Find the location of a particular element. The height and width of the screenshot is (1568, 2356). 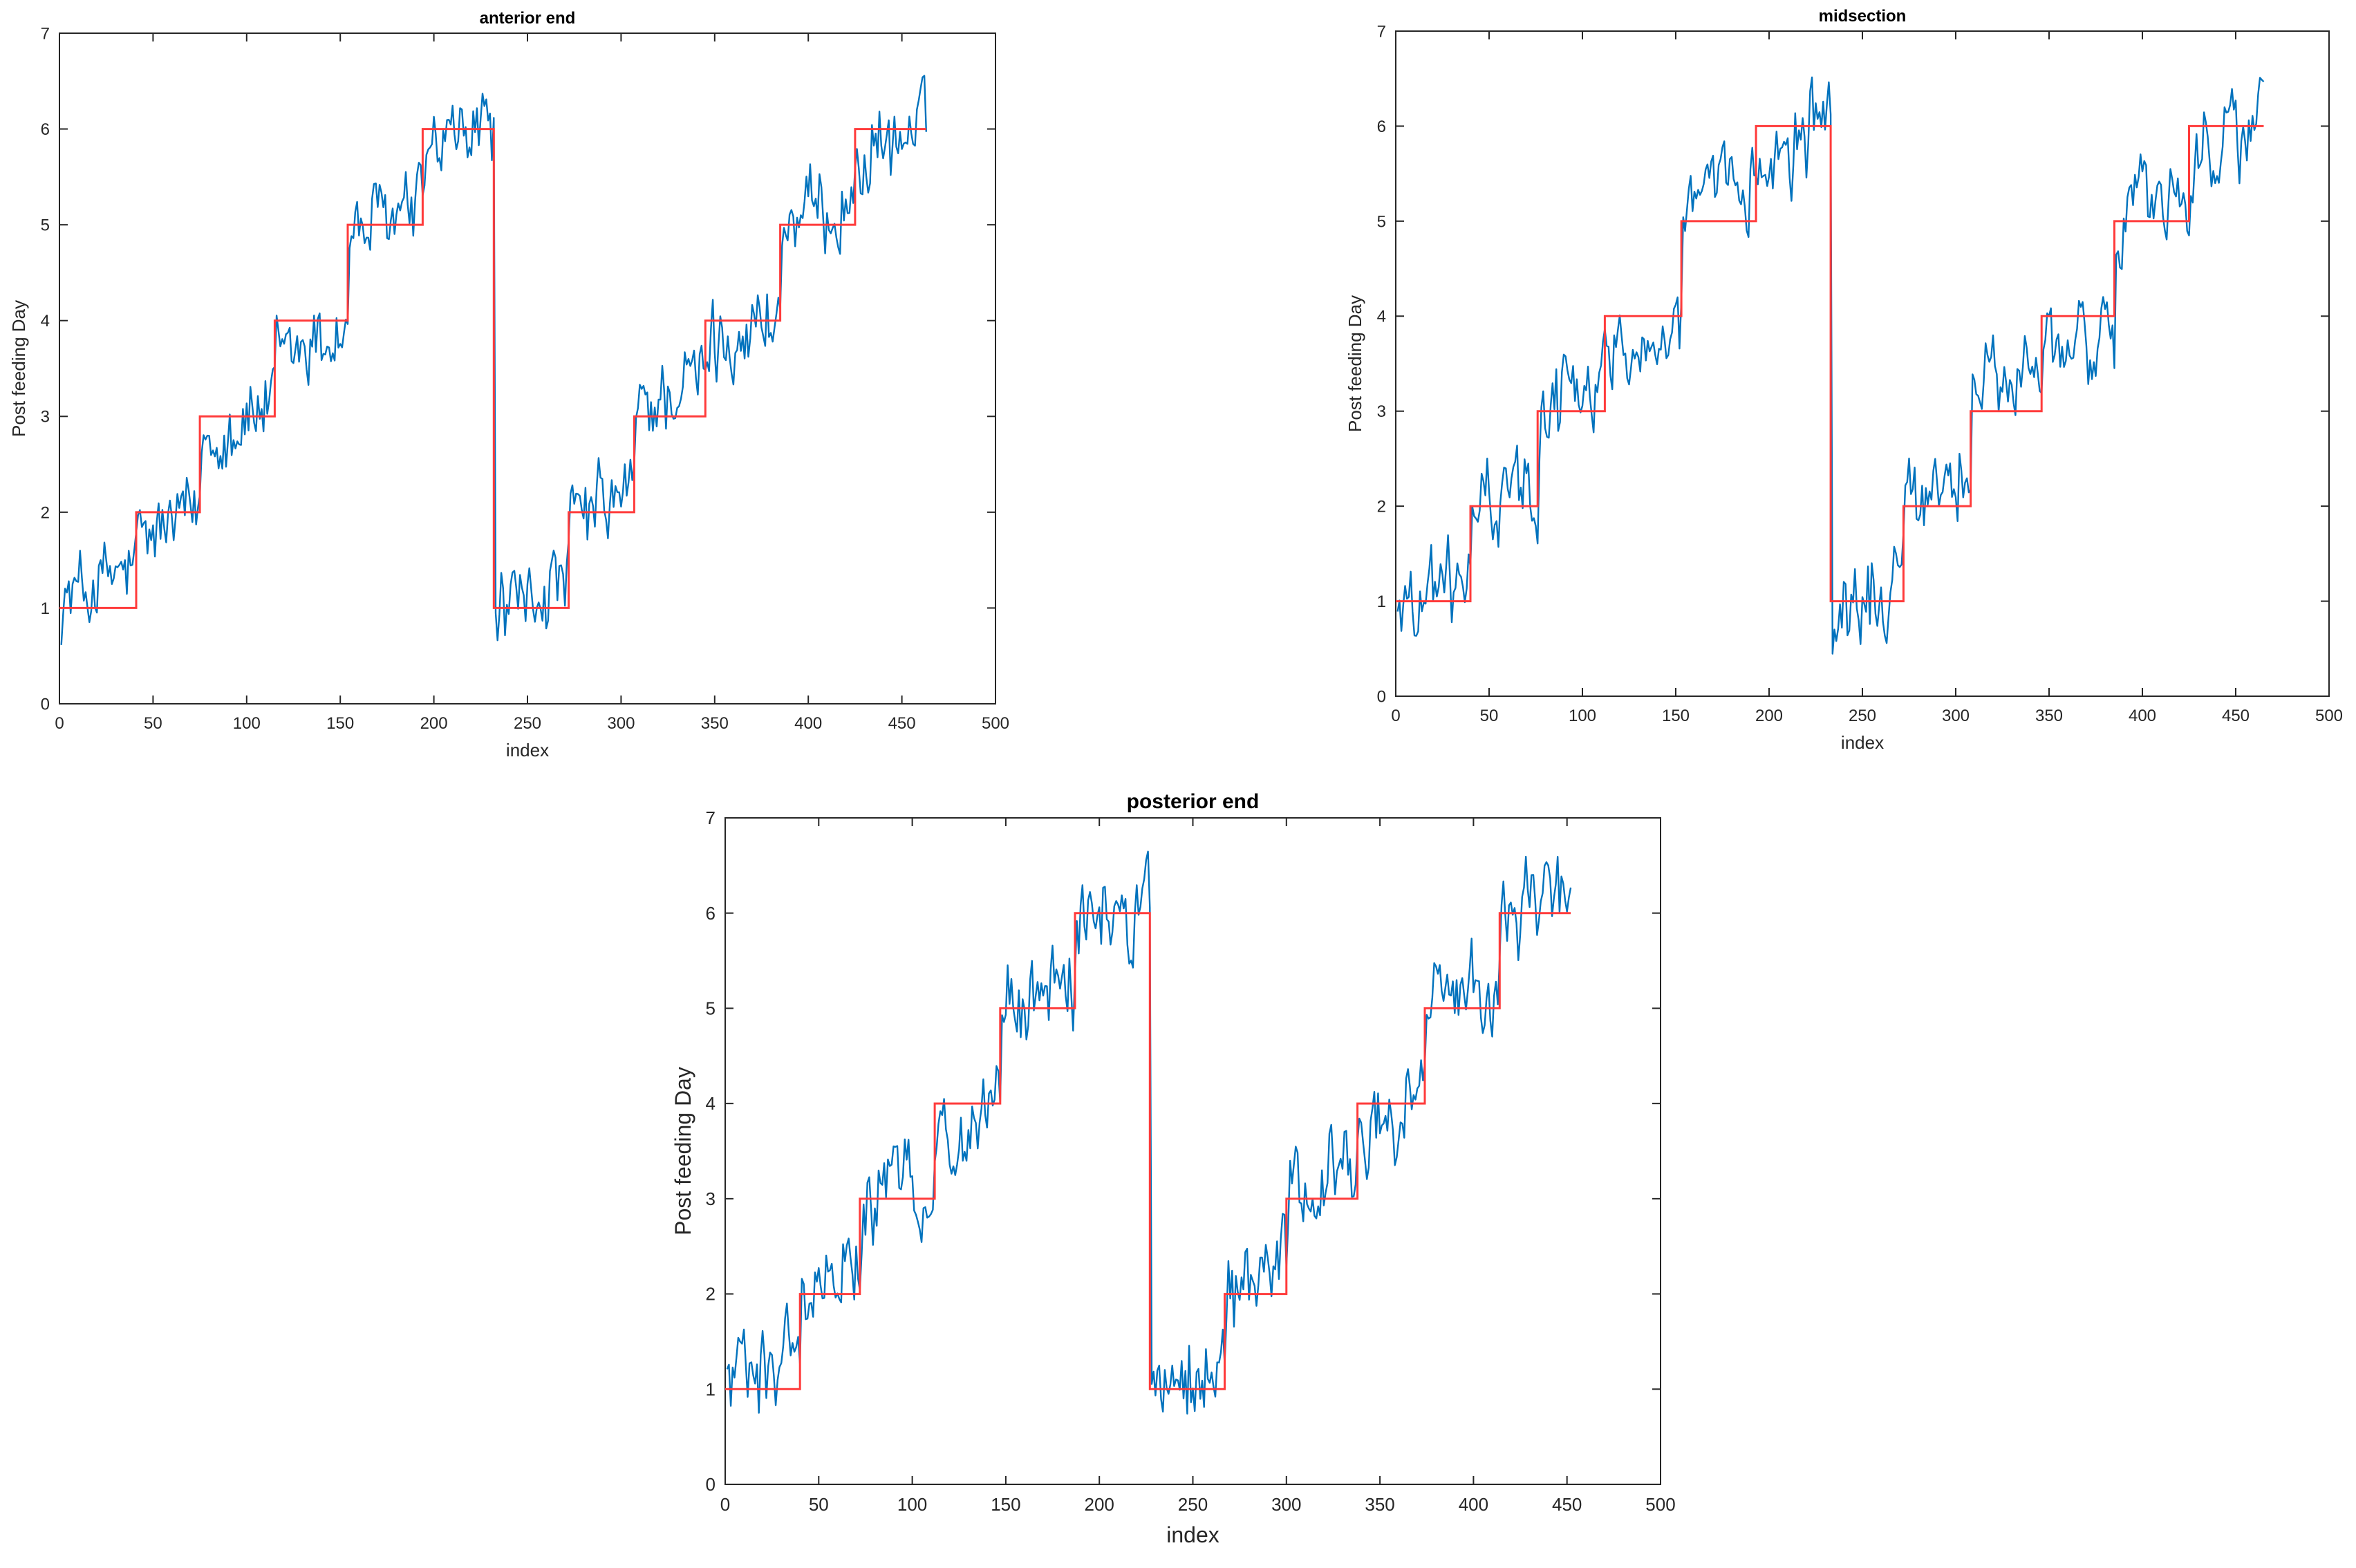

chart-title: midsection is located at coordinates (1863, 16).